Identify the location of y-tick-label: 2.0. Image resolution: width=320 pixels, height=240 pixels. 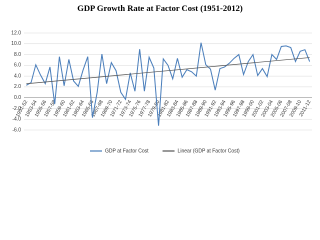
(17, 87).